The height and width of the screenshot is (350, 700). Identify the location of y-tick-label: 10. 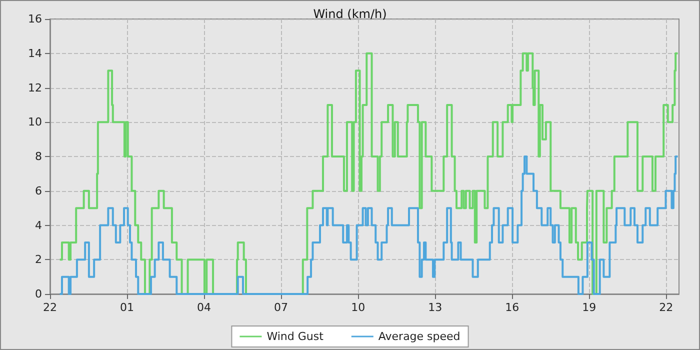
(35, 122).